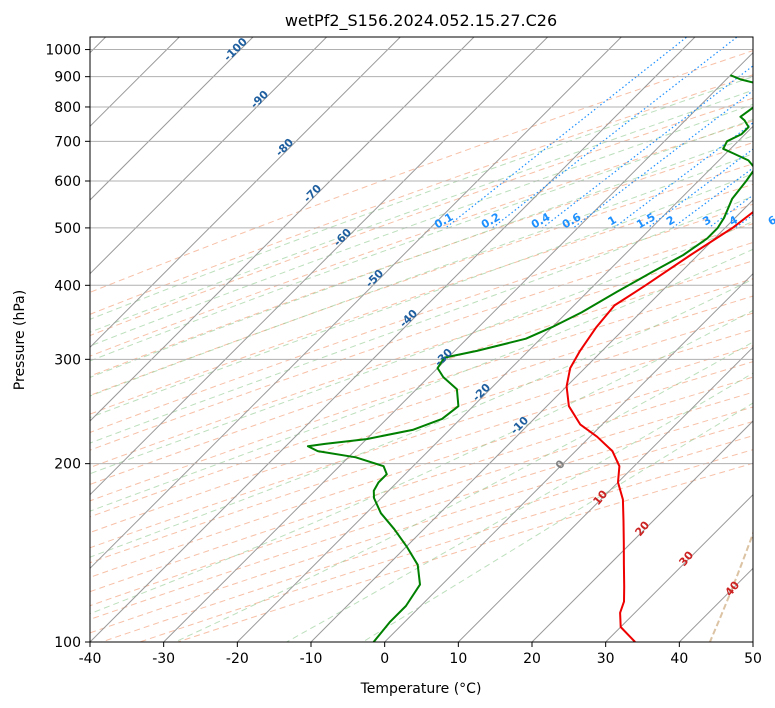  I want to click on x-tick-label: 20, so click(532, 659).